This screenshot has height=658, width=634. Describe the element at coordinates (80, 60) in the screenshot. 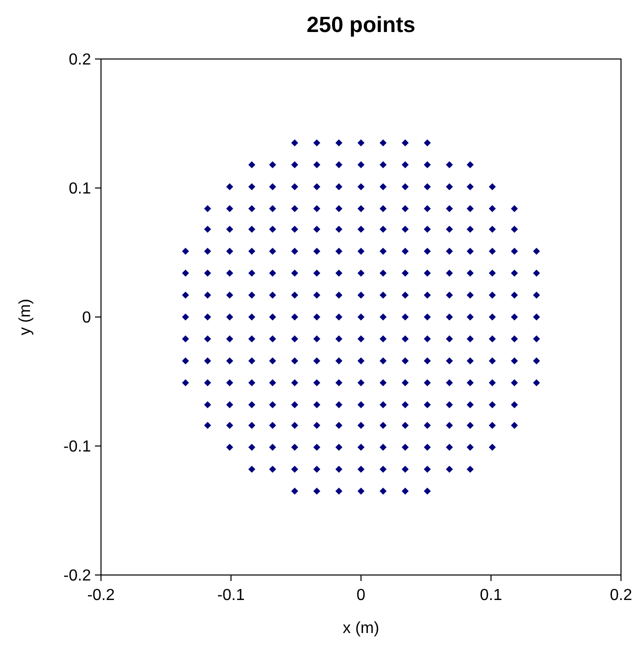

I see `y-tick-label: 0.2` at that location.